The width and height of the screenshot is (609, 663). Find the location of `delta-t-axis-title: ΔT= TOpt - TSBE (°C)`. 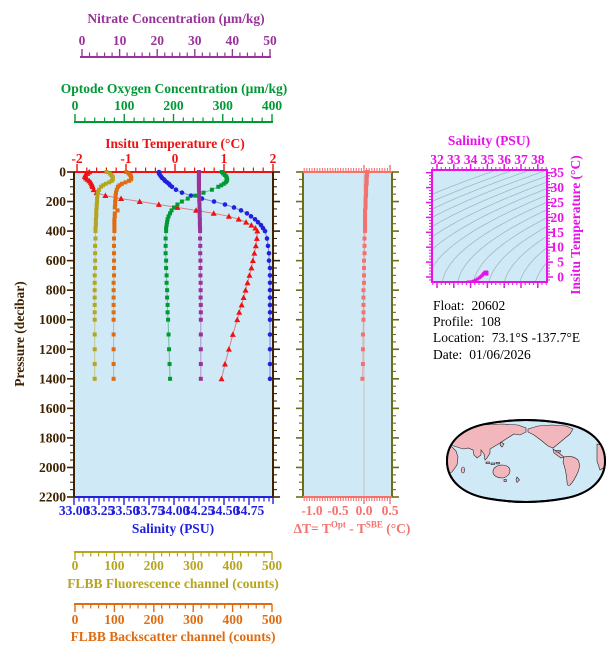

delta-t-axis-title: ΔT= TOpt - TSBE (°C) is located at coordinates (352, 528).